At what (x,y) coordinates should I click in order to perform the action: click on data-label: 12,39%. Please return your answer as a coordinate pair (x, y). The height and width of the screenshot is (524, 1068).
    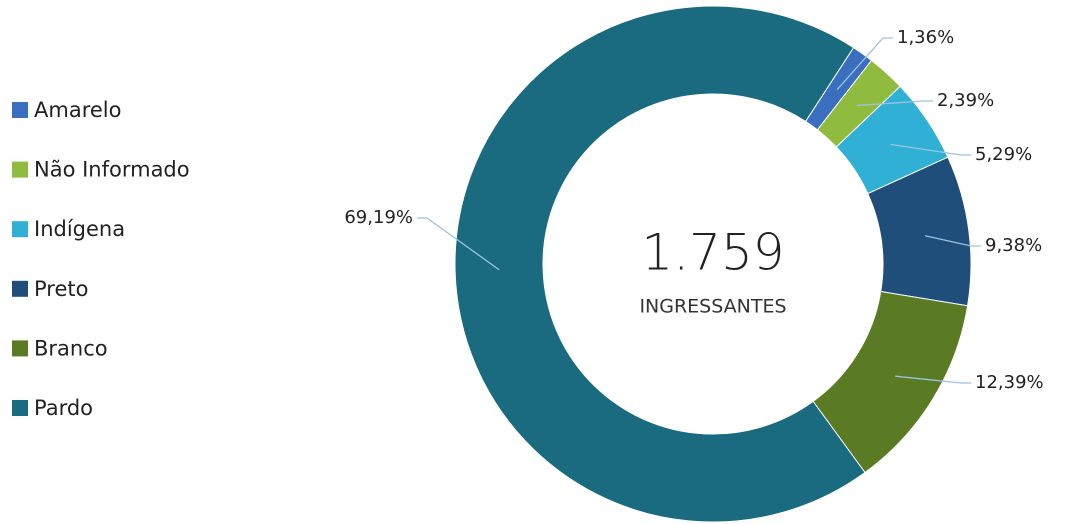
    Looking at the image, I should click on (1009, 382).